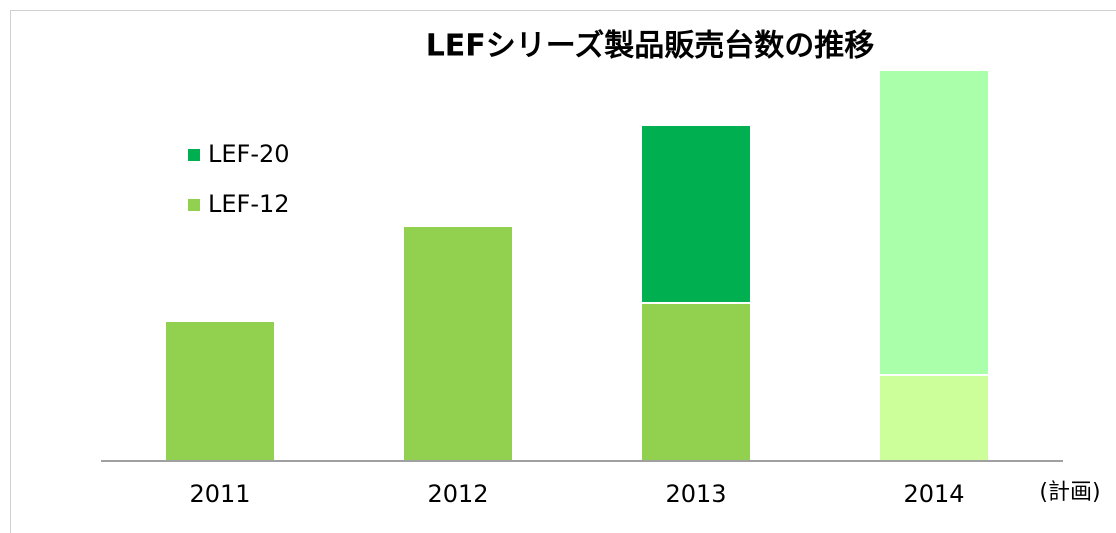  Describe the element at coordinates (457, 494) in the screenshot. I see `x-tick-label: 2012` at that location.